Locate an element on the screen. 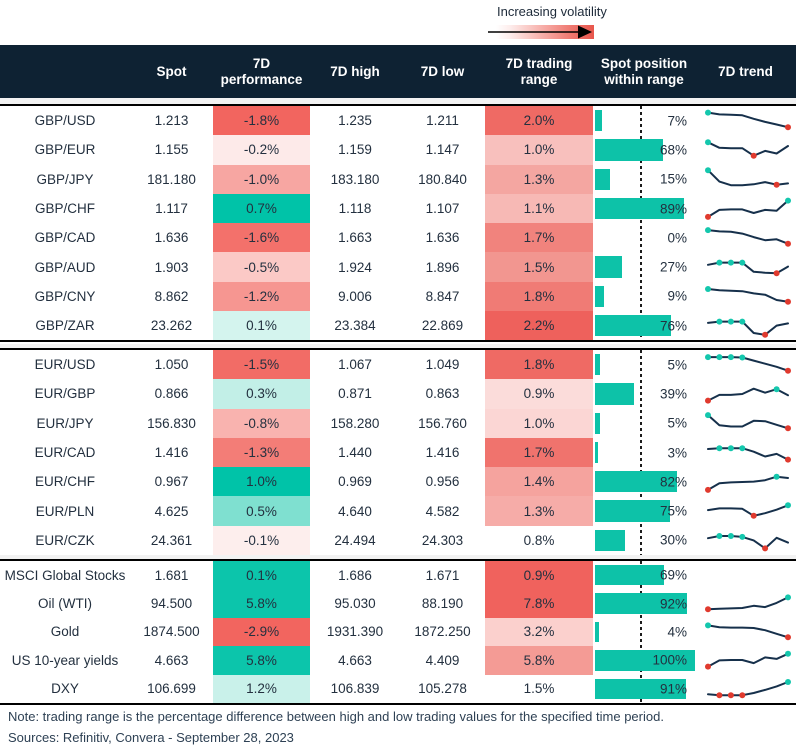 This screenshot has height=748, width=796. trading-range-cell: 1.7% is located at coordinates (539, 452).